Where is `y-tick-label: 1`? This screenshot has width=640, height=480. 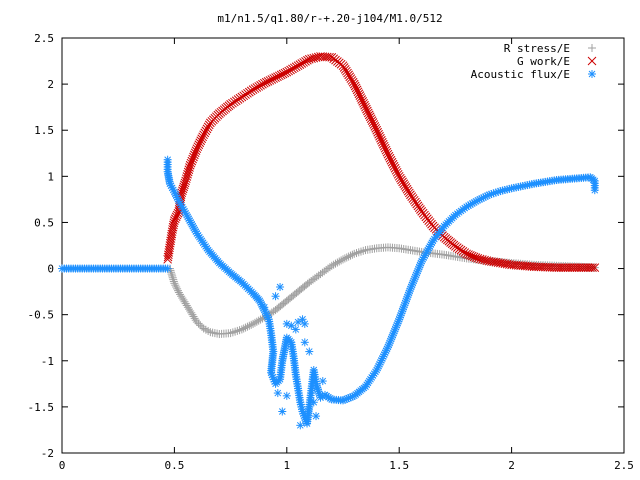
y-tick-label: 1 is located at coordinates (50, 176).